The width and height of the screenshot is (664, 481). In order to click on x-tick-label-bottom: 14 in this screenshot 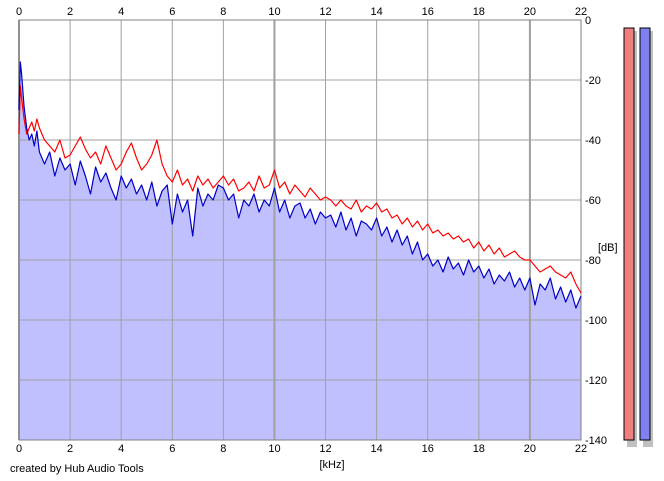, I will do `click(377, 449)`.